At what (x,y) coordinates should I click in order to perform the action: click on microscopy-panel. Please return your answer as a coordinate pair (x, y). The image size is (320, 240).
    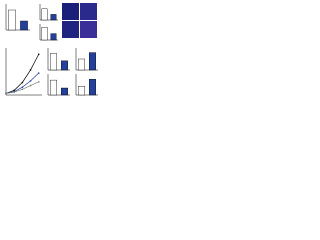
    Looking at the image, I should click on (79, 20).